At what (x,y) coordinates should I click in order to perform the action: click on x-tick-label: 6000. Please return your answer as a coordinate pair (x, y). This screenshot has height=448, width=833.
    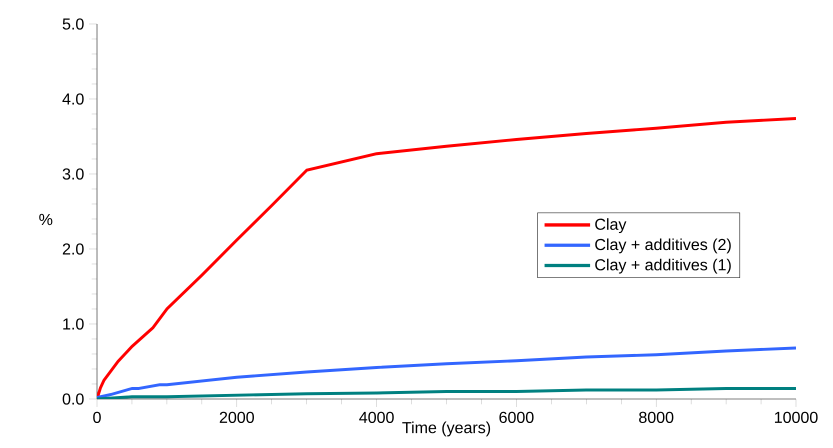
    Looking at the image, I should click on (516, 418).